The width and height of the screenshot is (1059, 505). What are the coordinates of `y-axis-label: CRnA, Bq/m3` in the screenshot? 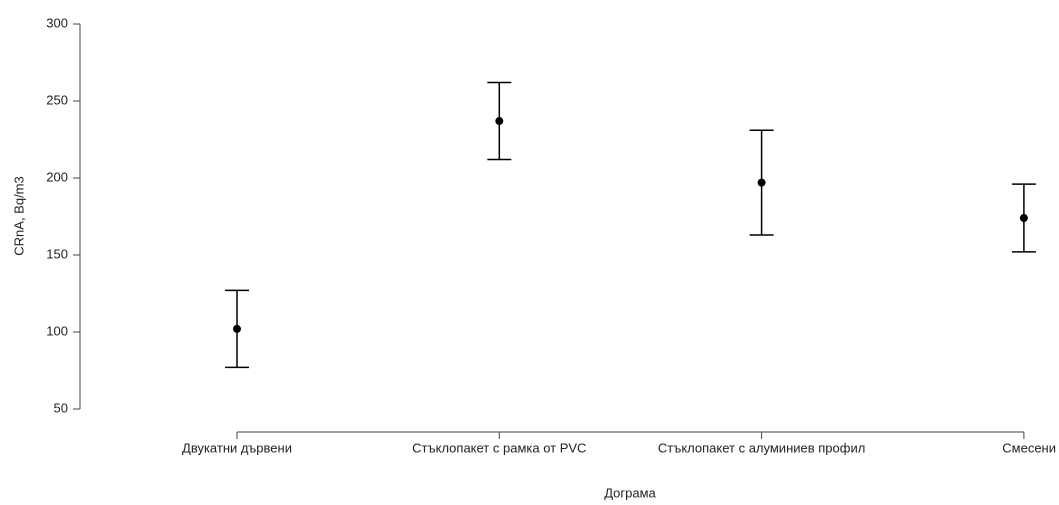 It's located at (18, 215).